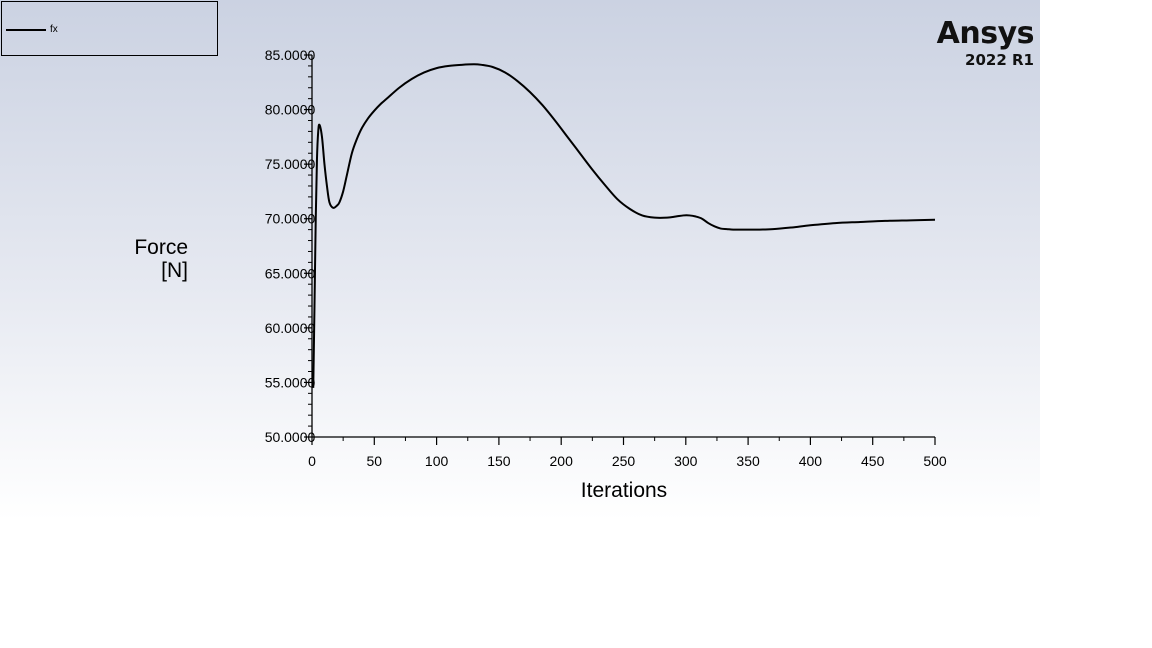 The width and height of the screenshot is (1152, 648). I want to click on y-tick-label: 85.0000, so click(290, 55).